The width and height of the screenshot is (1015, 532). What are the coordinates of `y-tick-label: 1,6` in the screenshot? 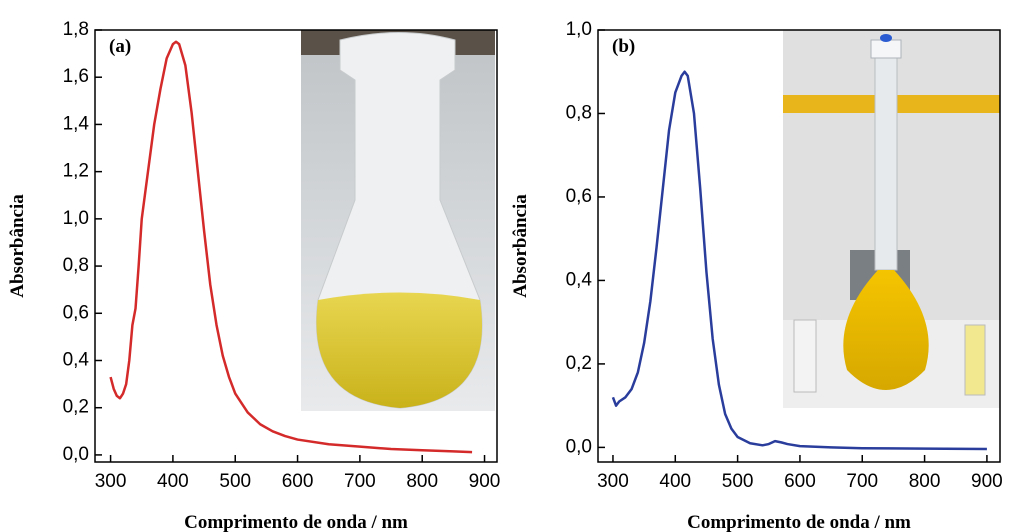 It's located at (76, 76).